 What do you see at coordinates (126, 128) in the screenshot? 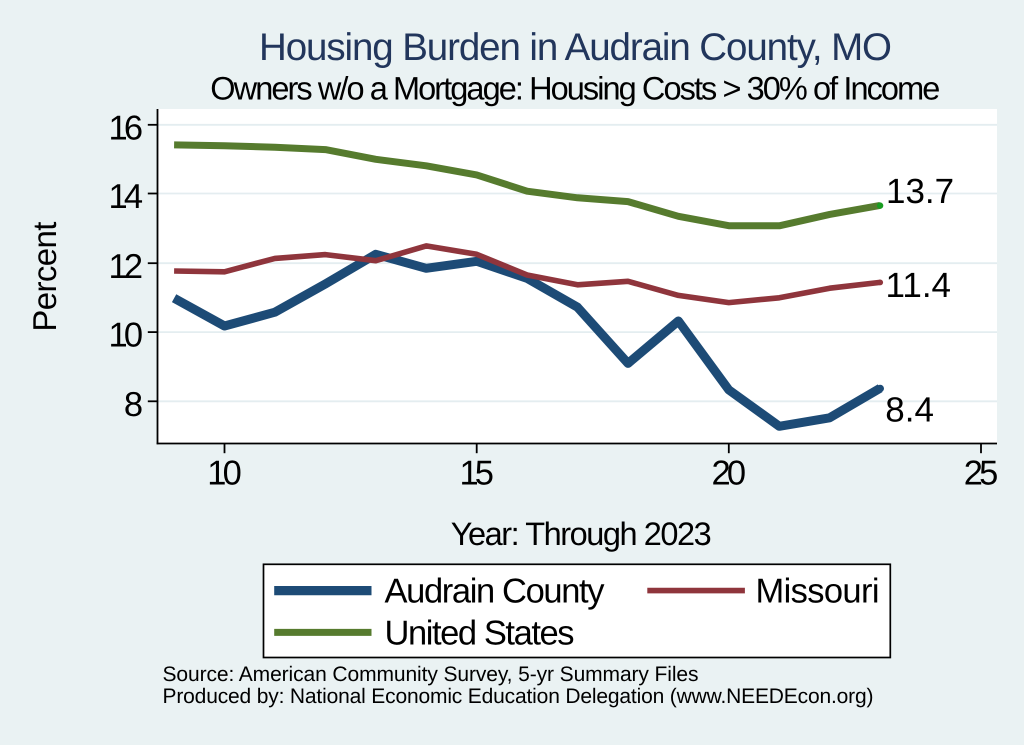
I see `svg-text: 16` at bounding box center [126, 128].